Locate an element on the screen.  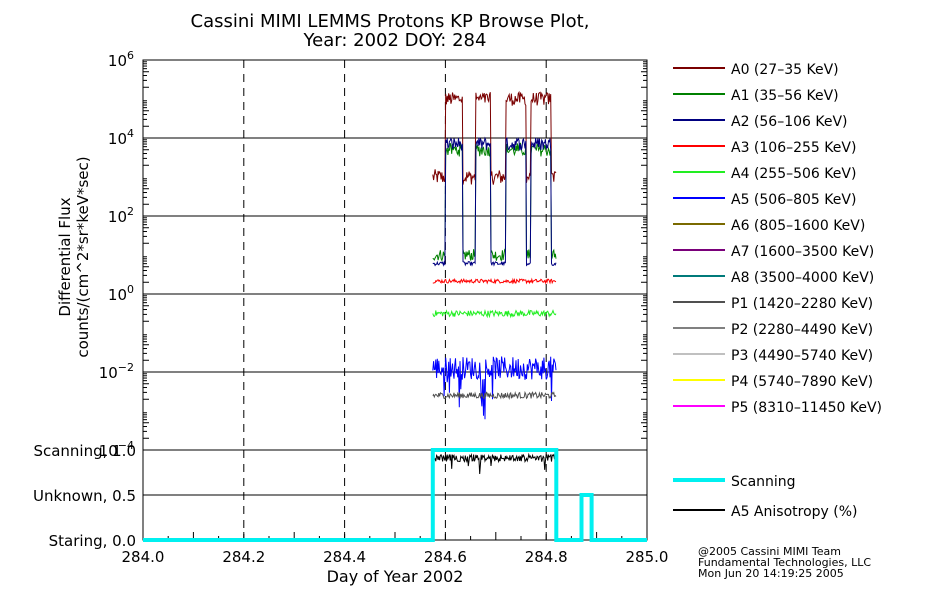
series-line-a2 is located at coordinates (494, 201).